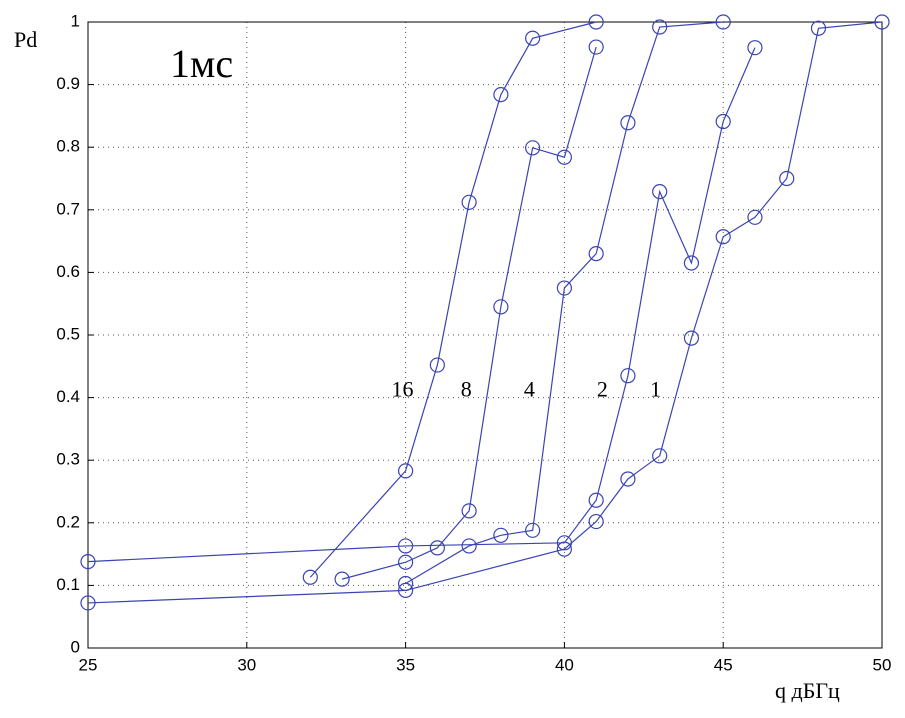 The height and width of the screenshot is (718, 905). What do you see at coordinates (88, 664) in the screenshot?
I see `x-tick-label: 25` at bounding box center [88, 664].